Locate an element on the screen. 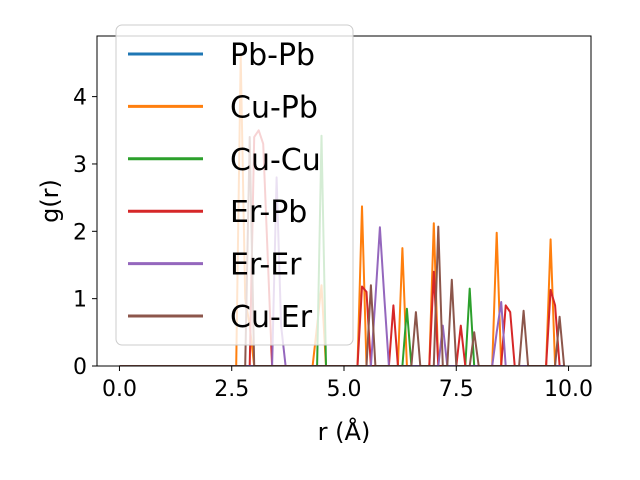 This screenshot has height=480, width=640. legend-label-cu-pb: Cu-Pb is located at coordinates (274, 107).